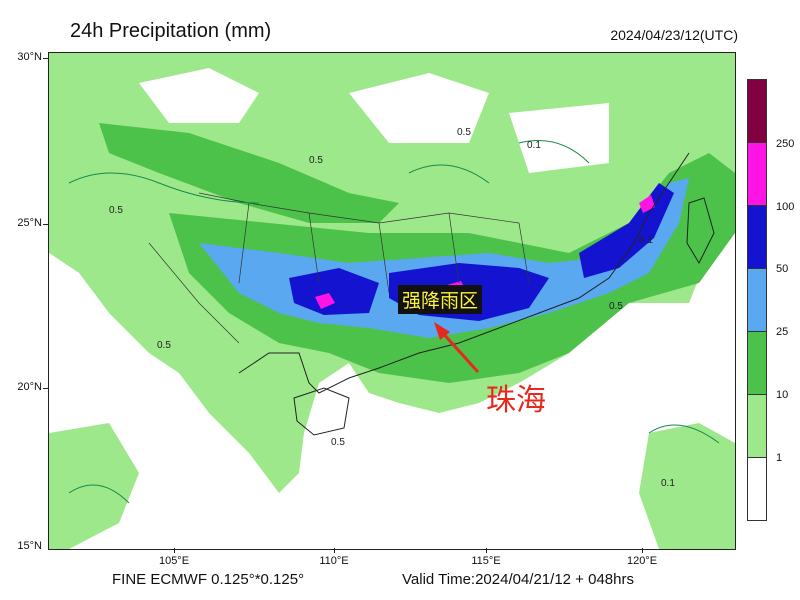  Describe the element at coordinates (325, 301) in the screenshot. I see `extreme-rain-spot-west` at that location.